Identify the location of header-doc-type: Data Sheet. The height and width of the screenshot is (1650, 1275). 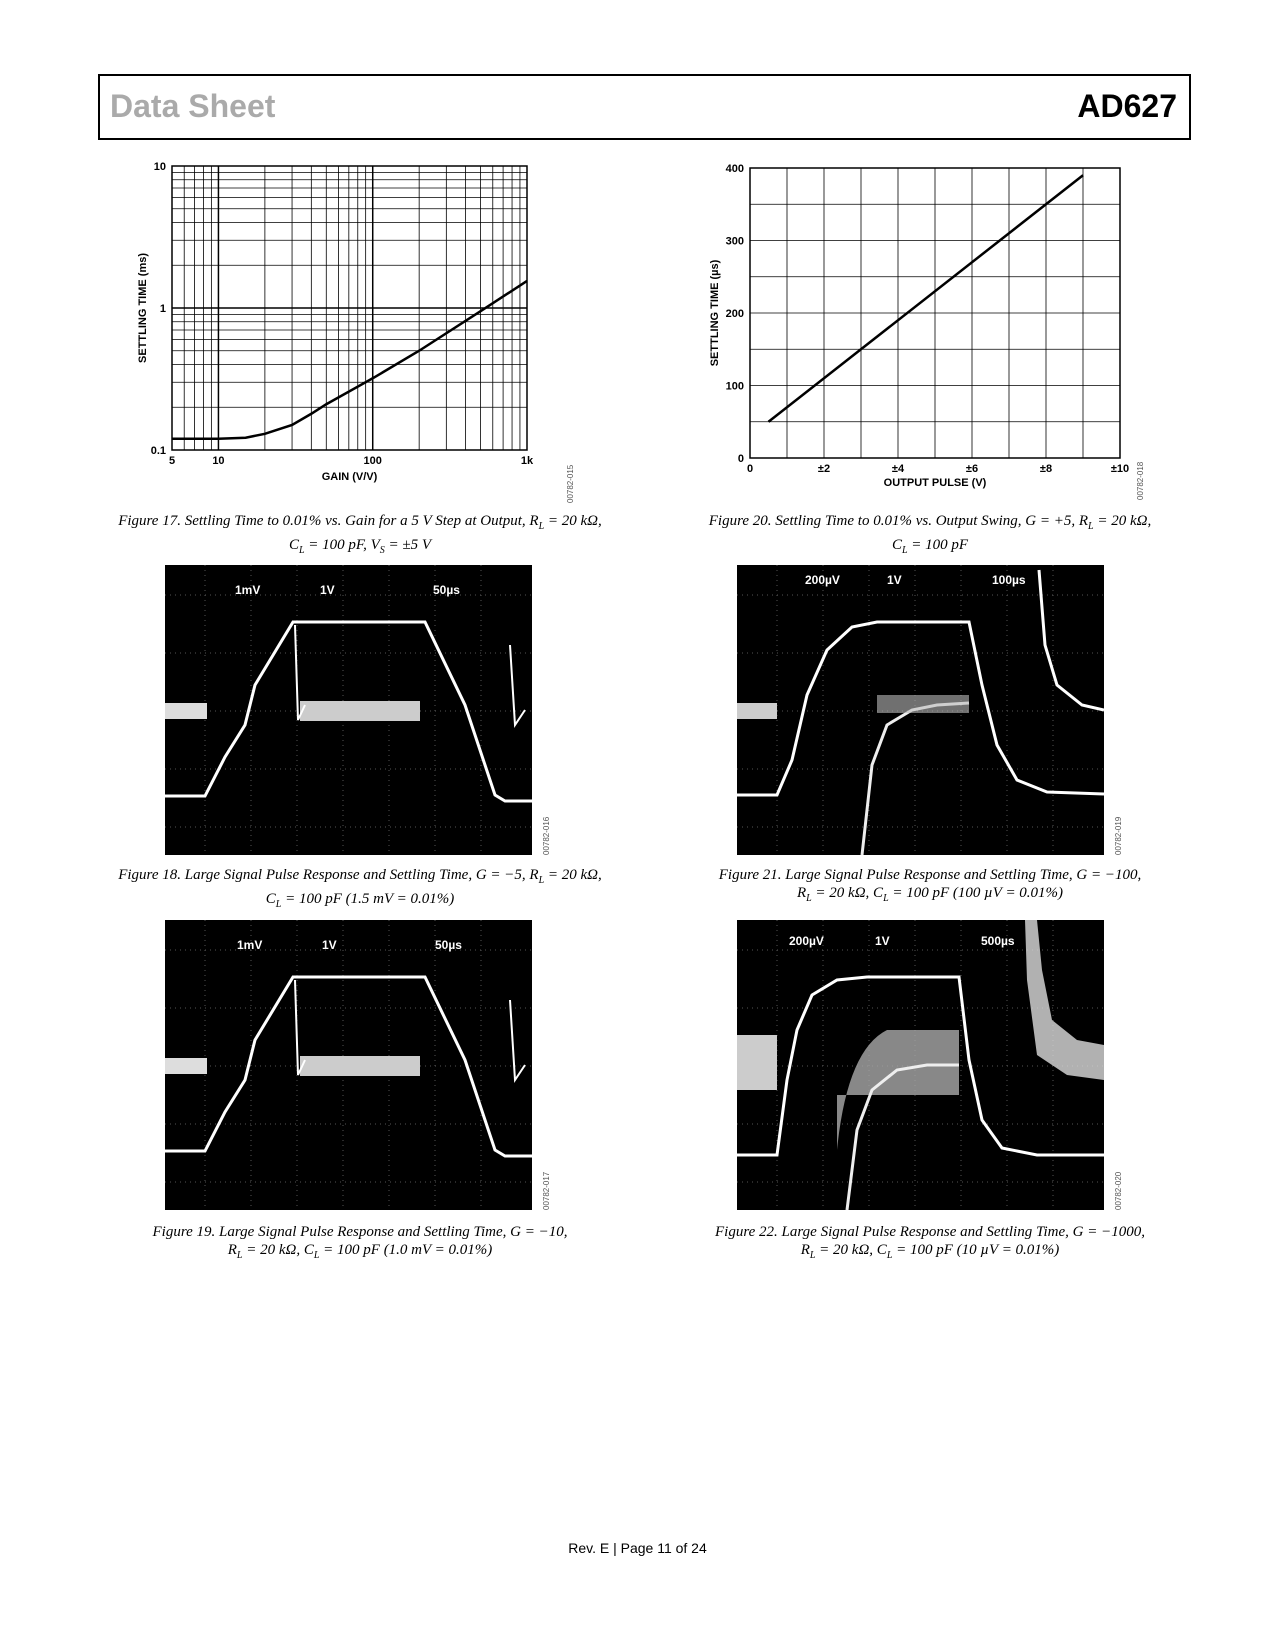
(193, 106).